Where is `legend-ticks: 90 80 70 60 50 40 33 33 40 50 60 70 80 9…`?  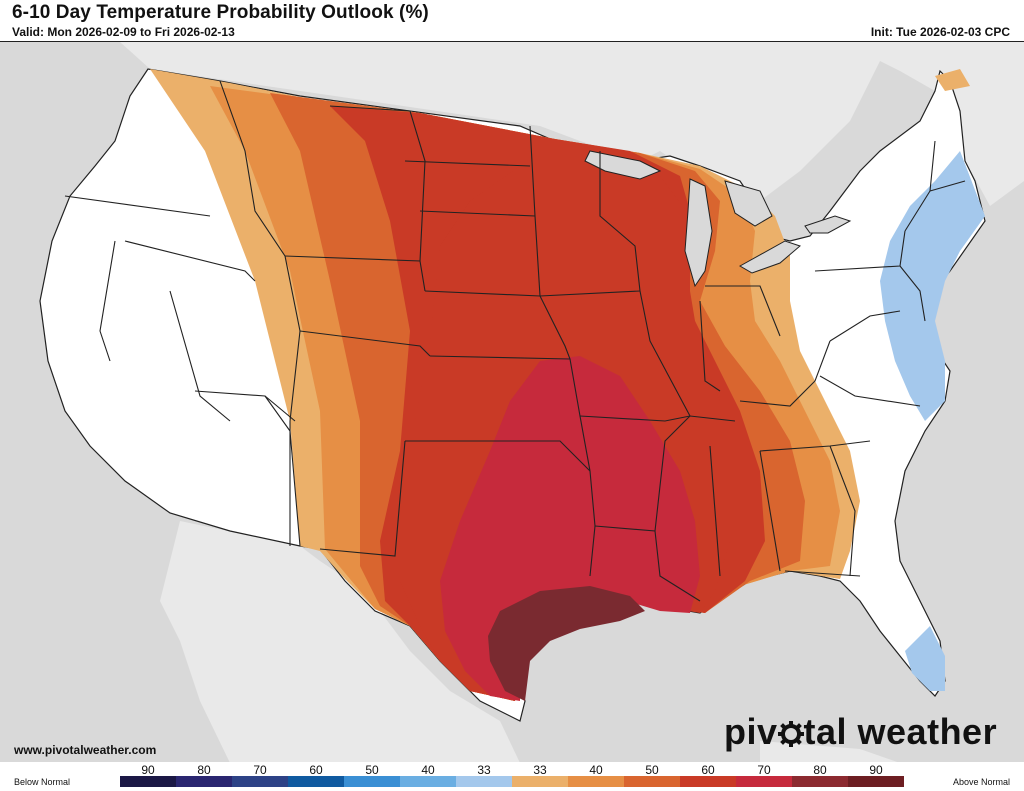
legend-ticks: 90 80 70 60 50 40 33 33 40 50 60 70 80 9… is located at coordinates (512, 769).